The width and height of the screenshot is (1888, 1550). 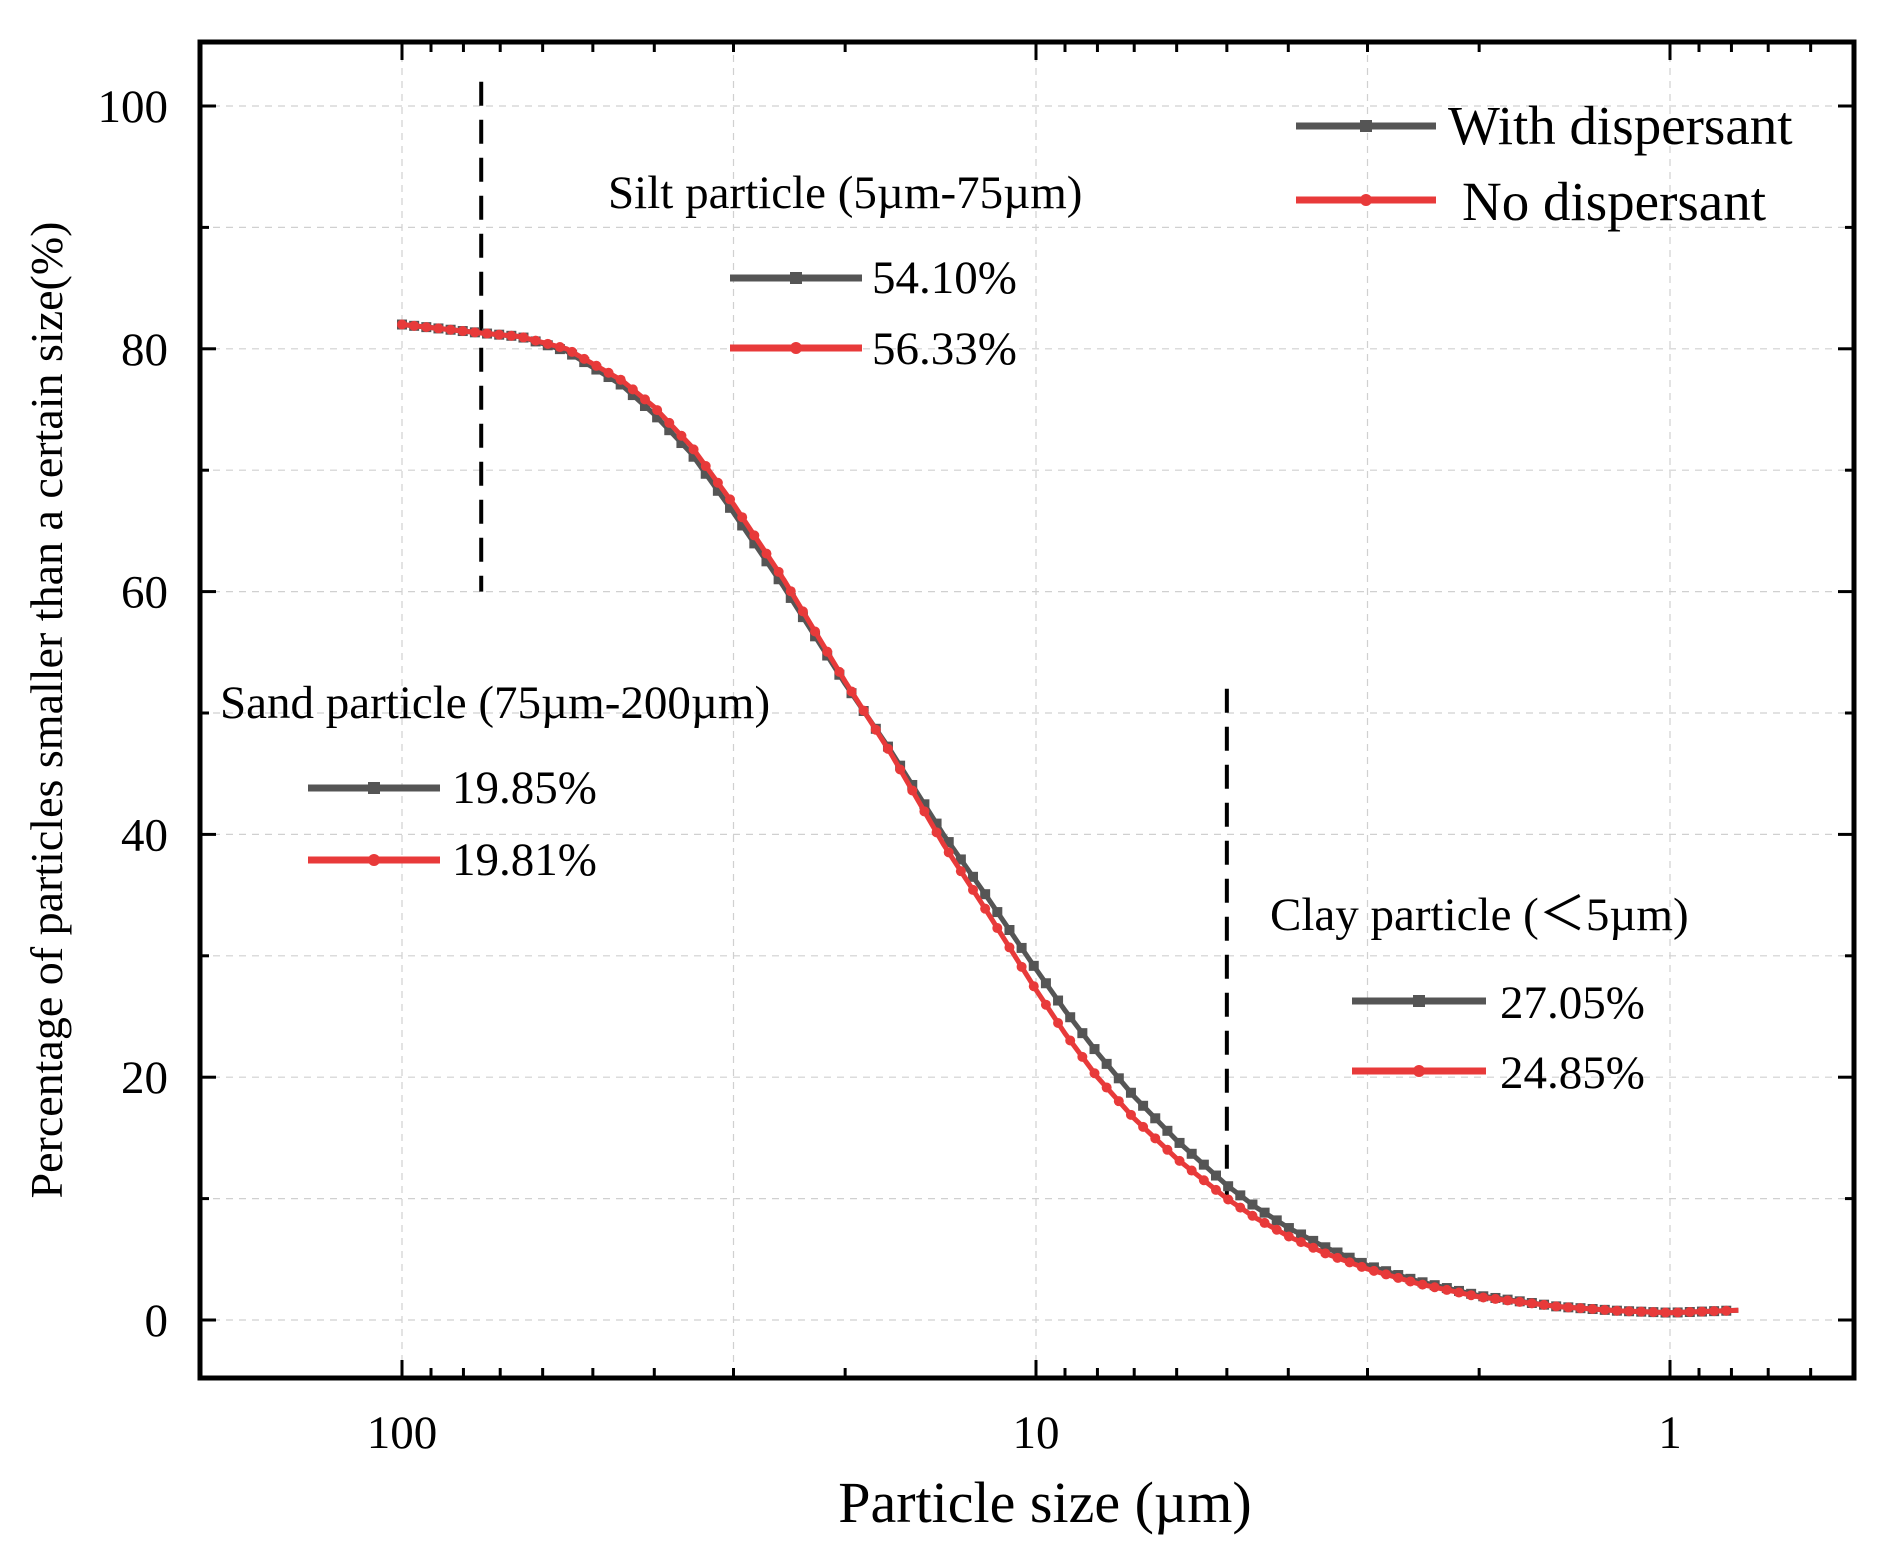 I want to click on legend: With dispersant No dispersant, so click(x=1544, y=163).